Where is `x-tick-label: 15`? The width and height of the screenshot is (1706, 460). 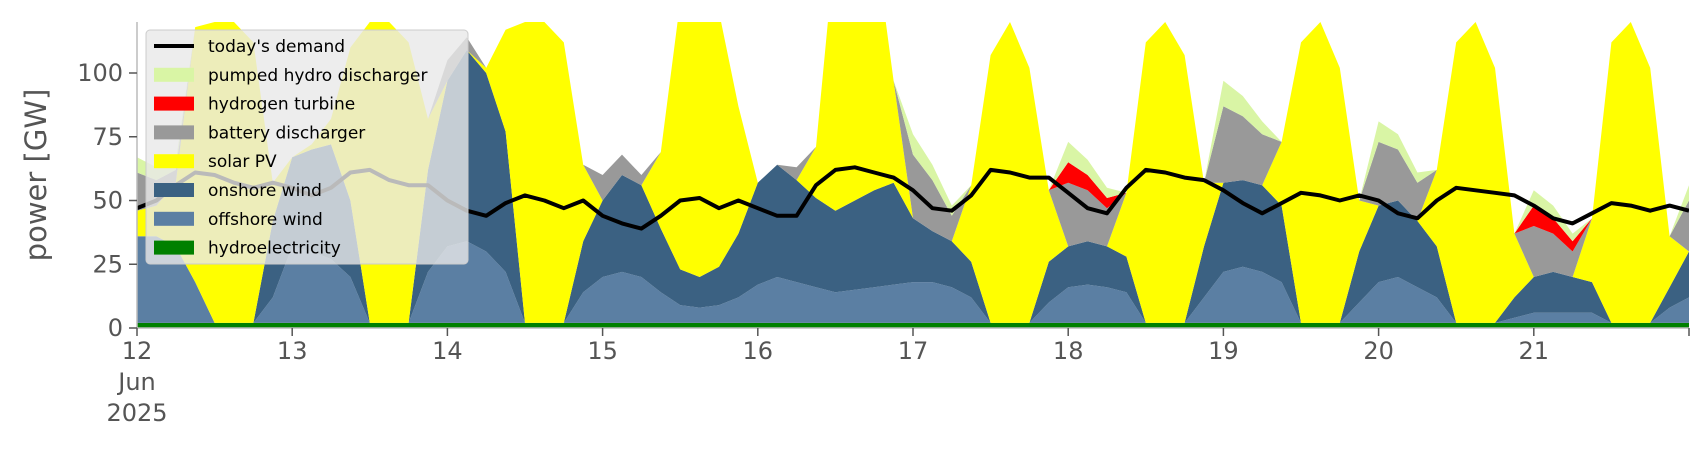
x-tick-label: 15 is located at coordinates (602, 351).